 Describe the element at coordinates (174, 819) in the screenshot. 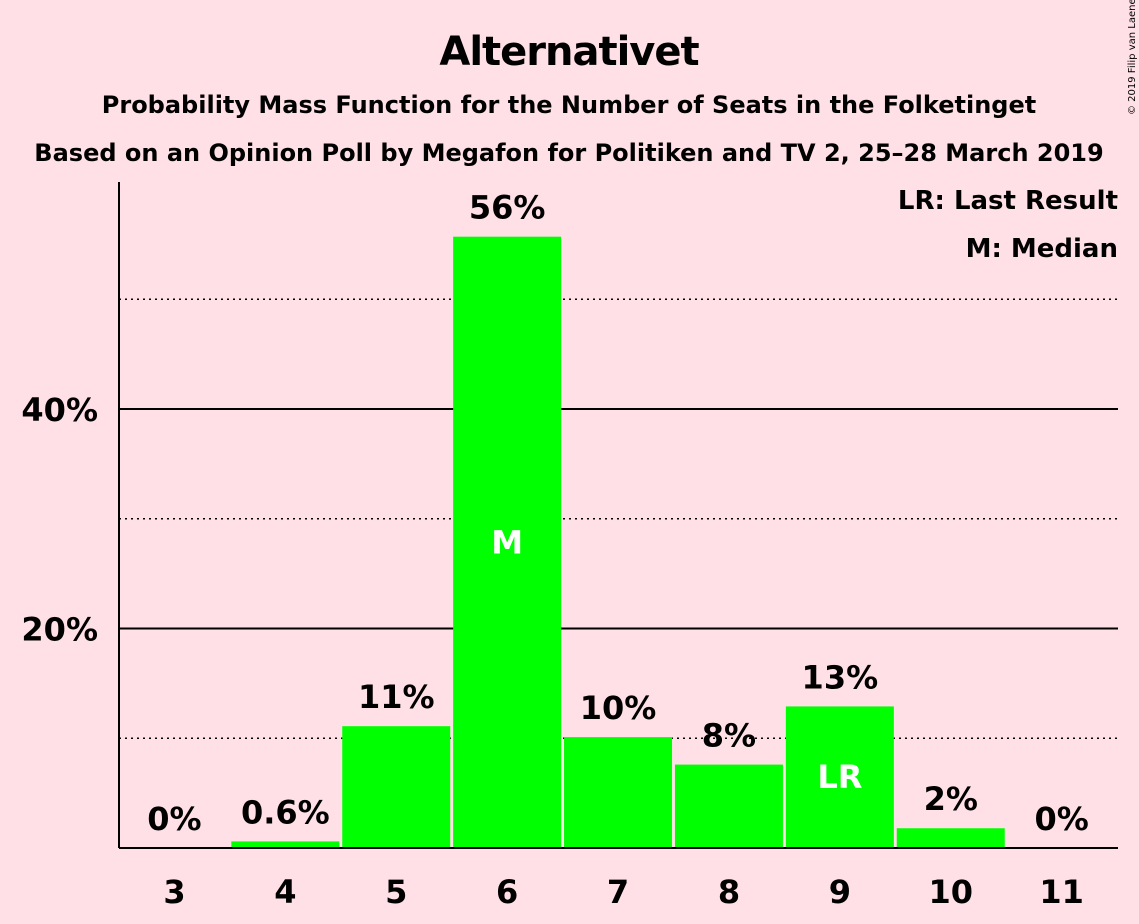

I see `value-label-3: 0%` at that location.